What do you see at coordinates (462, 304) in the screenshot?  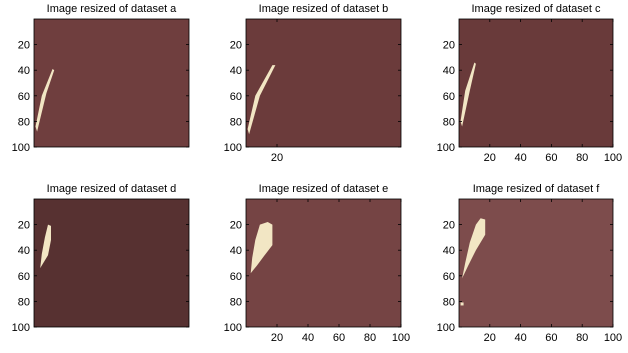 I see `image-dot` at bounding box center [462, 304].